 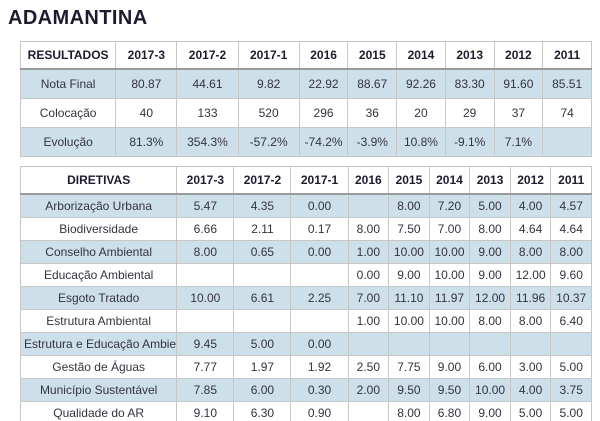 What do you see at coordinates (262, 205) in the screenshot?
I see `value-cell: 4.35` at bounding box center [262, 205].